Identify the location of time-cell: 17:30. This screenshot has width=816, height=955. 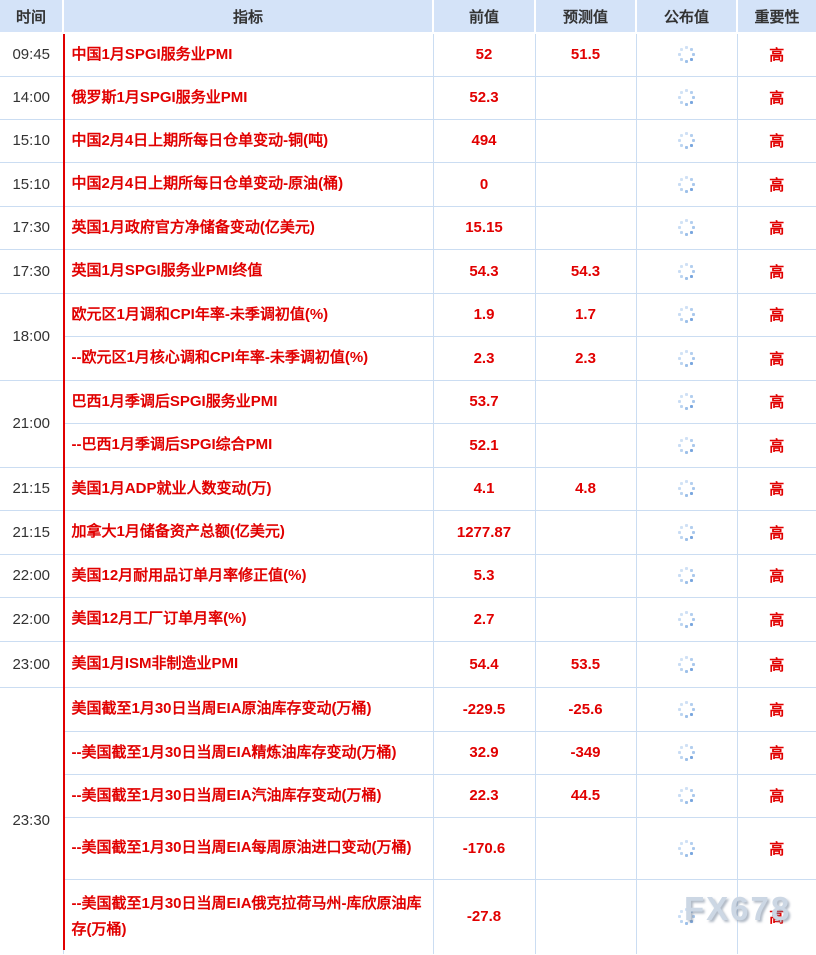
(32, 227).